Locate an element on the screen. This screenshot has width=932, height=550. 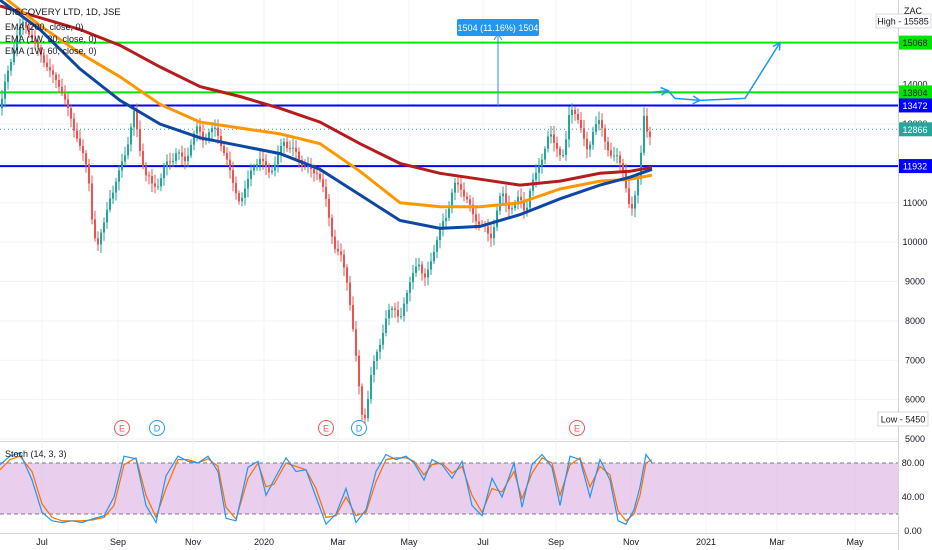
indicator-ema200-label: EMA (200, close, 0) is located at coordinates (44, 27).